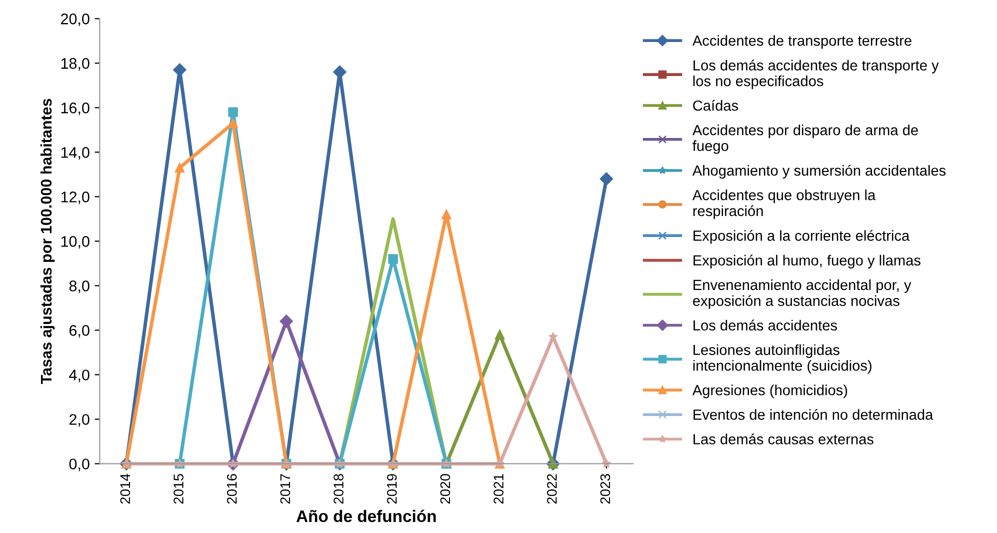 The image size is (997, 533). I want to click on y-tick-label: 16,0, so click(75, 109).